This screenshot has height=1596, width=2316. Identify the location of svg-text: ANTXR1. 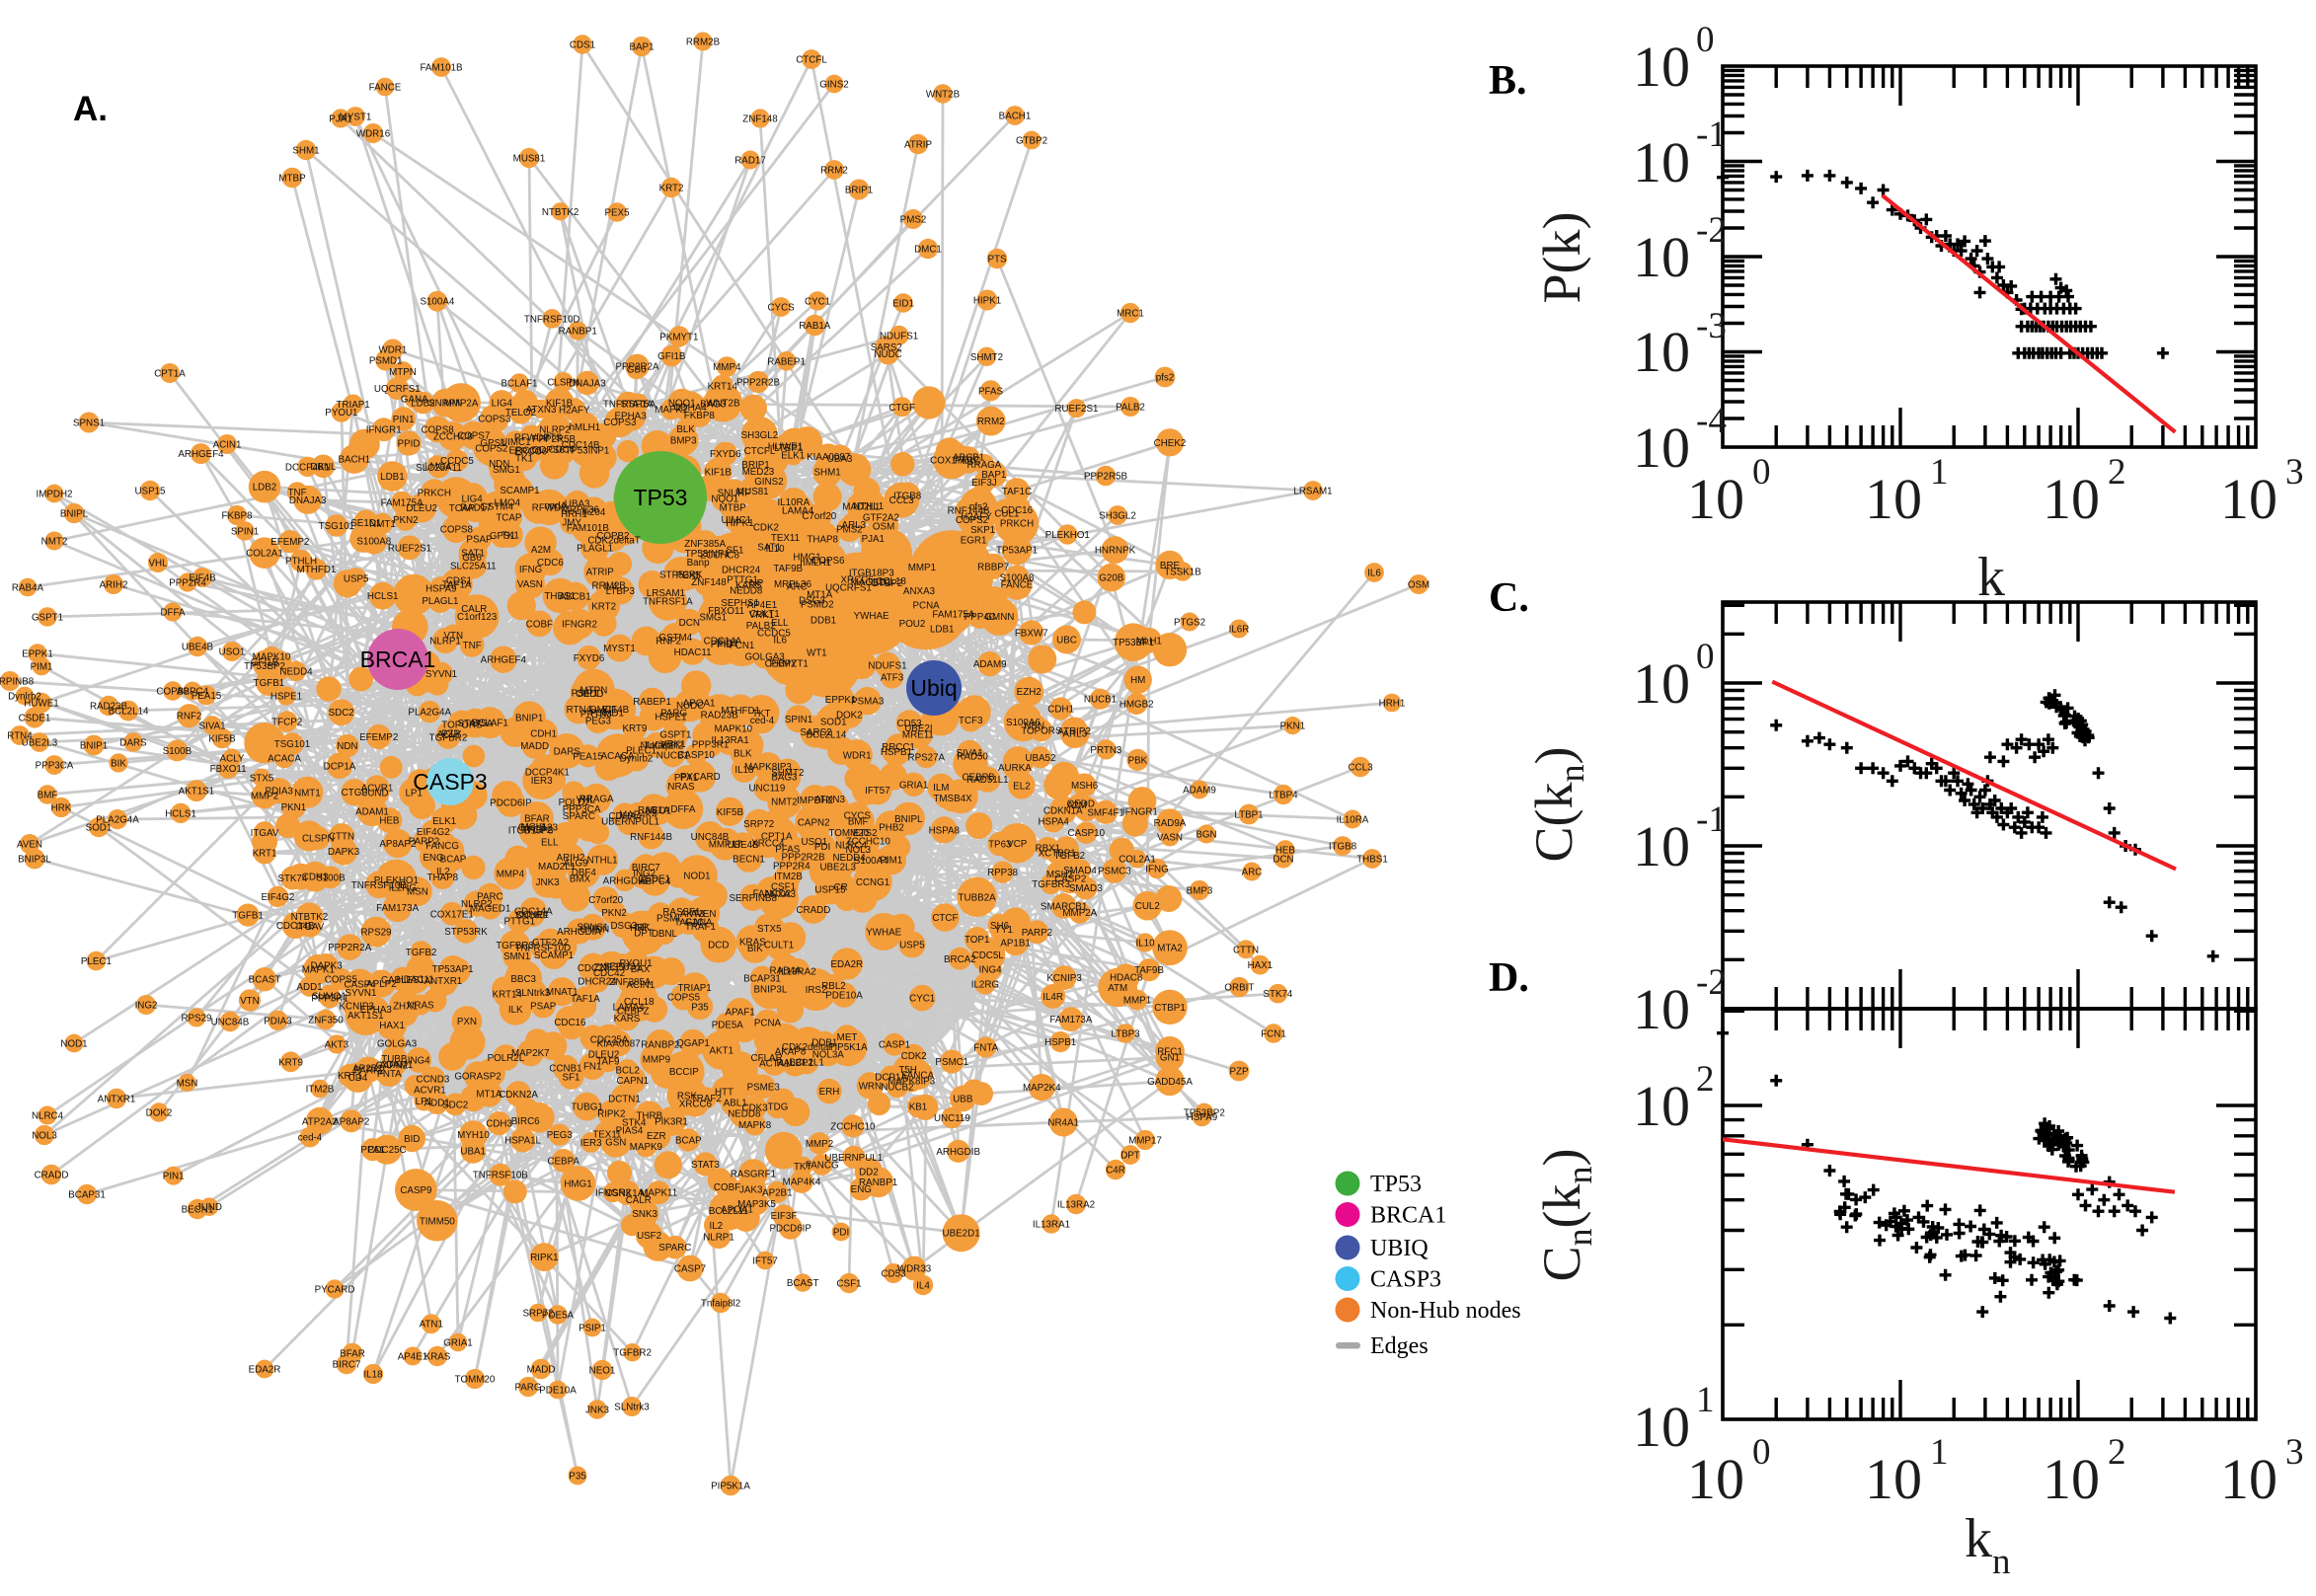
(117, 1099).